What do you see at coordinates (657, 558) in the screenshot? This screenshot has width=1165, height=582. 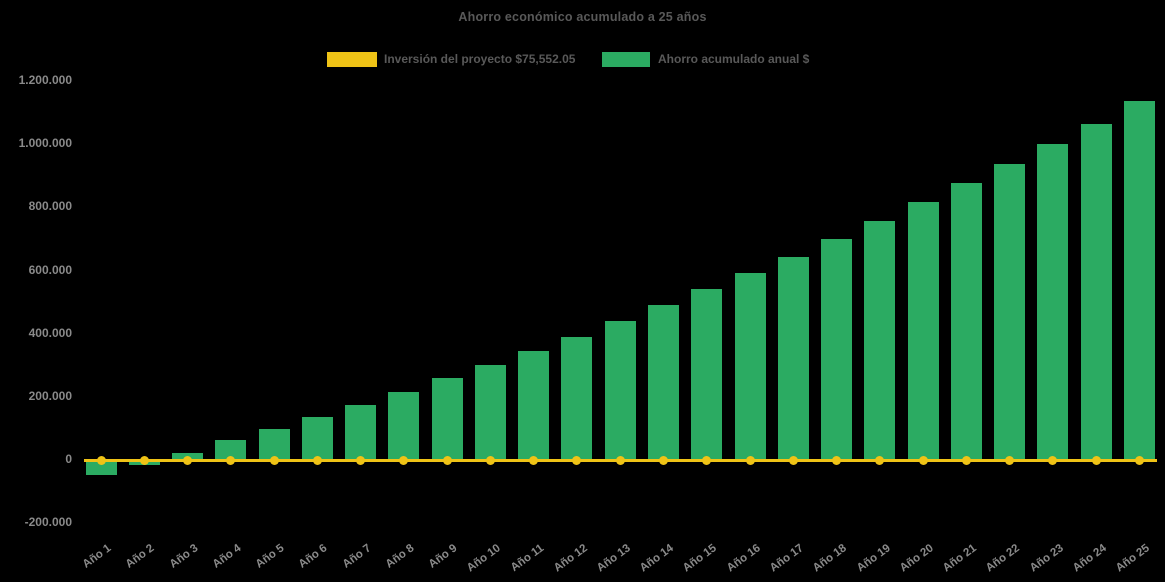 I see `x-axis-category-label: Año 14` at bounding box center [657, 558].